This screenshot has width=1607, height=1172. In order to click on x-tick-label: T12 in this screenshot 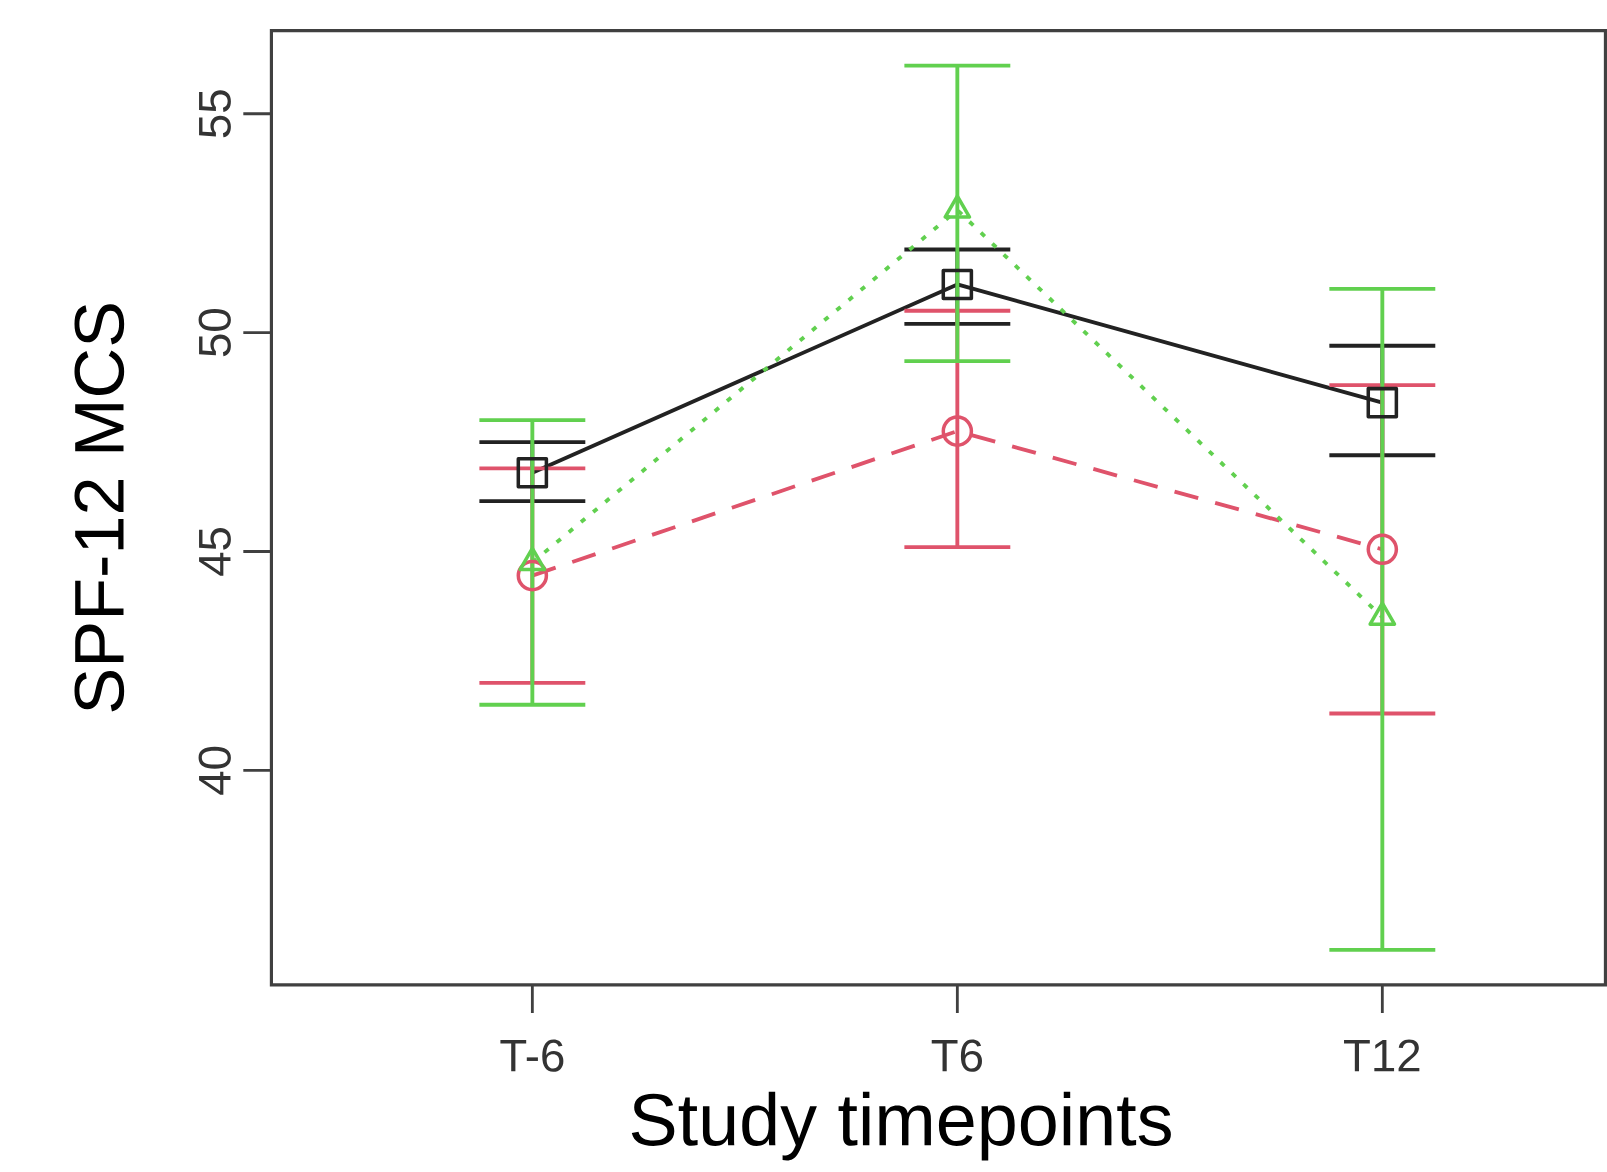, I will do `click(1382, 1055)`.